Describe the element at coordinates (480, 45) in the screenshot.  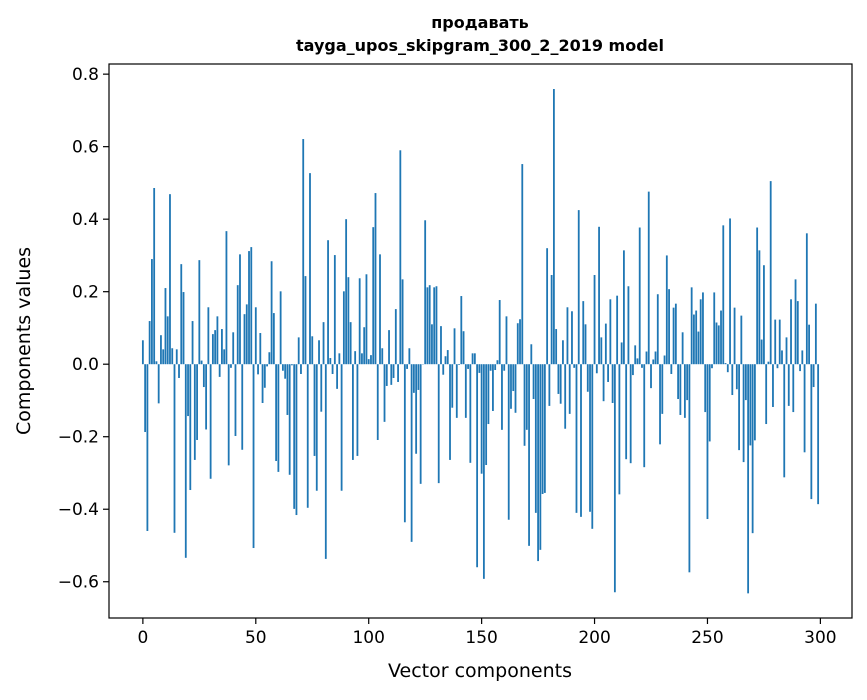
I see `chart-subtitle: tayga_upos_skipgram_300_2_2019 model` at that location.